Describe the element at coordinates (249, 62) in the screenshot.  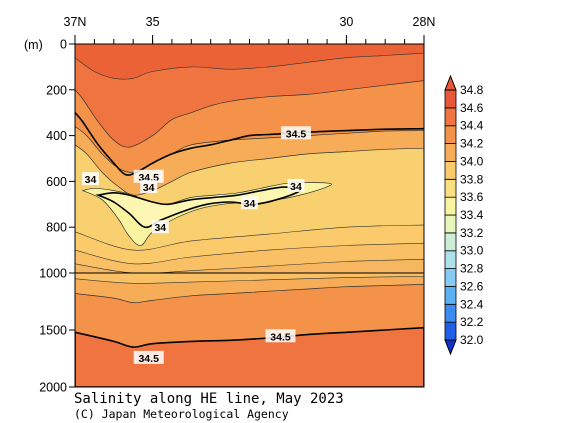
I see `fill-layer-surface` at that location.